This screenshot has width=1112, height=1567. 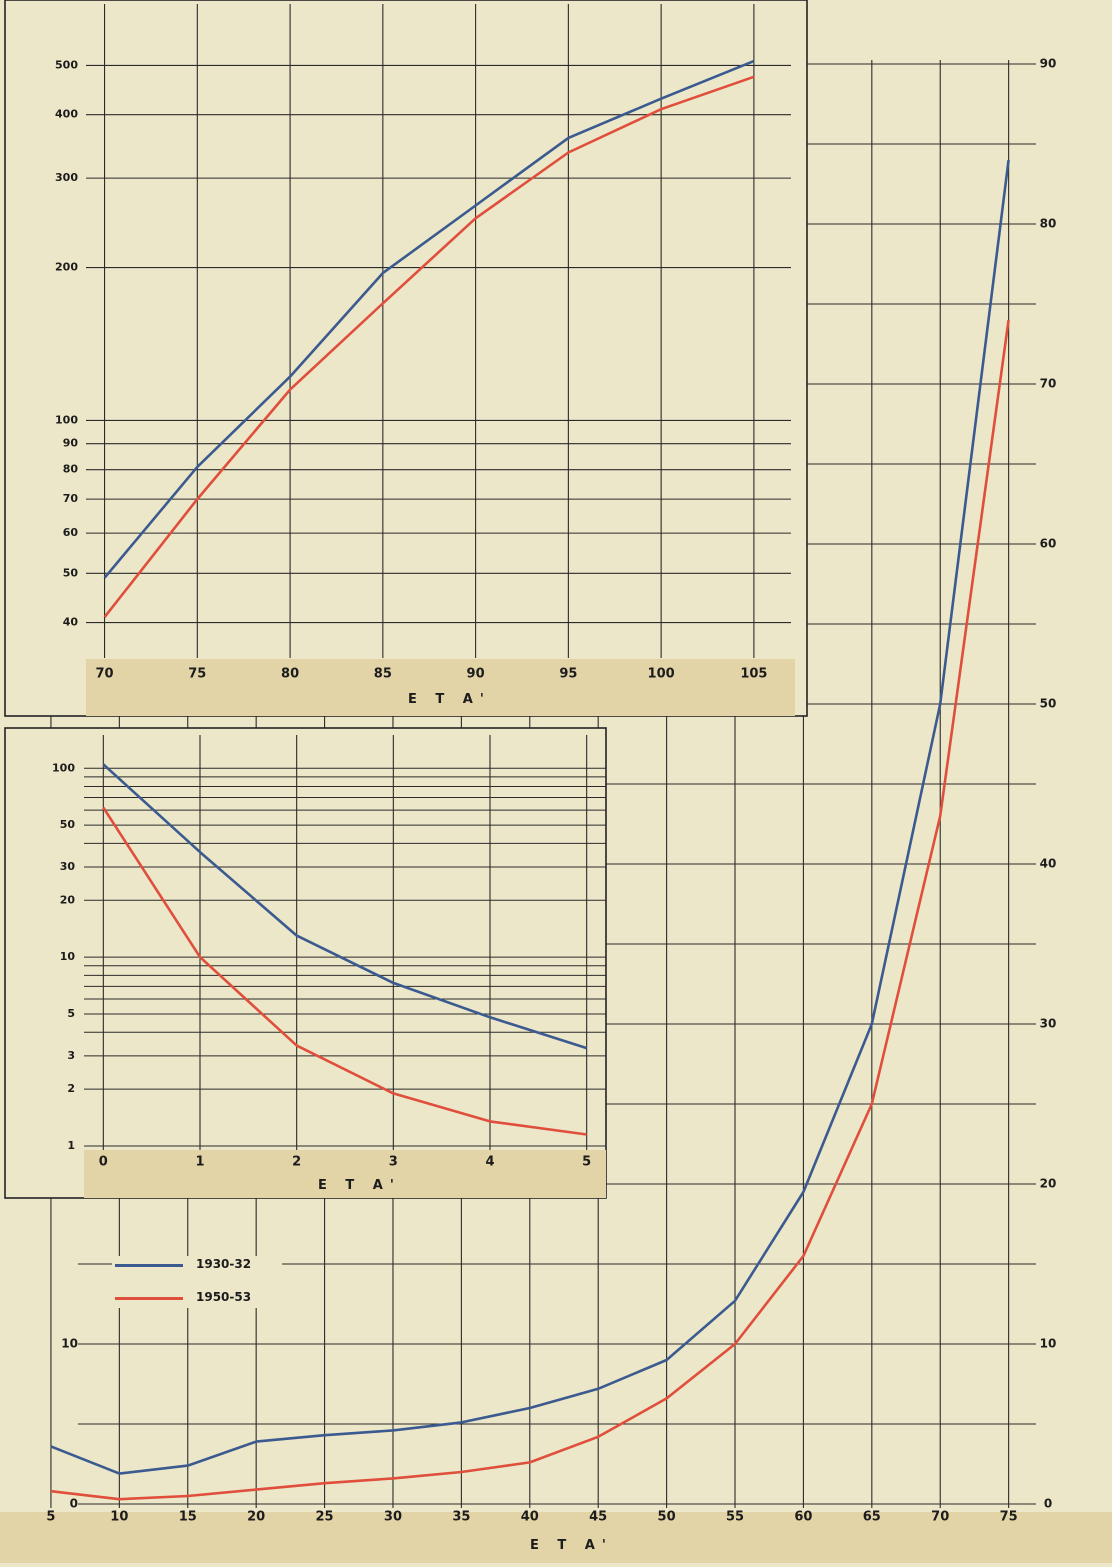 What do you see at coordinates (667, 1517) in the screenshot?
I see `main-x-tick-50: 50` at bounding box center [667, 1517].